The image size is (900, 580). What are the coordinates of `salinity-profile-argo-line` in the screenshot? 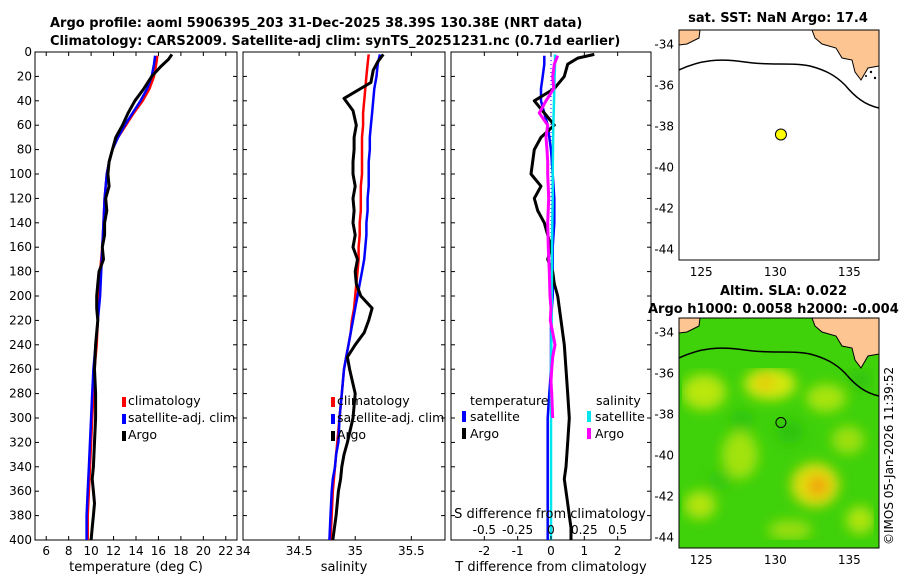 It's located at (358, 296).